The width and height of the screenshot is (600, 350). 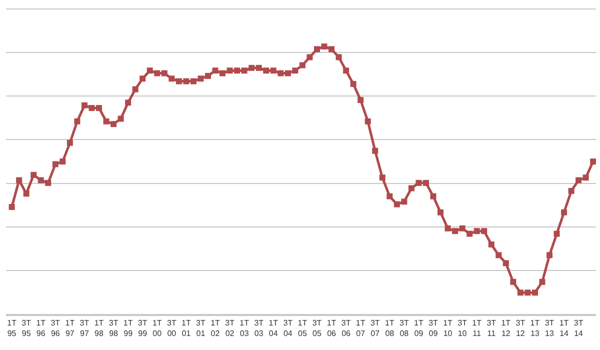 What do you see at coordinates (419, 328) in the screenshot?
I see `x-tick-label: 1T 09` at bounding box center [419, 328].